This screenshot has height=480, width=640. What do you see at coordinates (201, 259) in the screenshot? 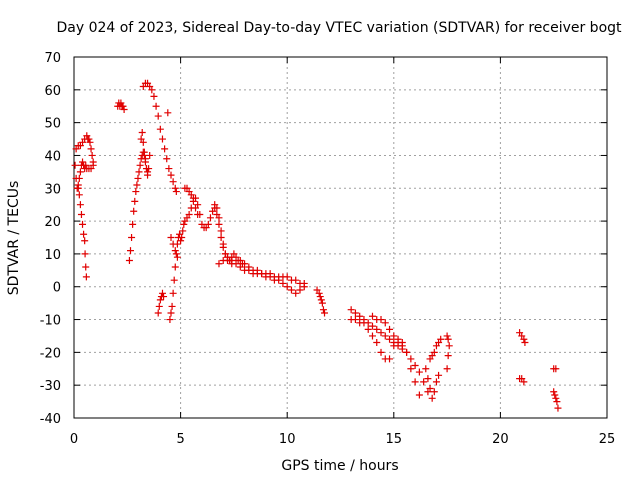
I see `series-arc-f` at bounding box center [201, 259].